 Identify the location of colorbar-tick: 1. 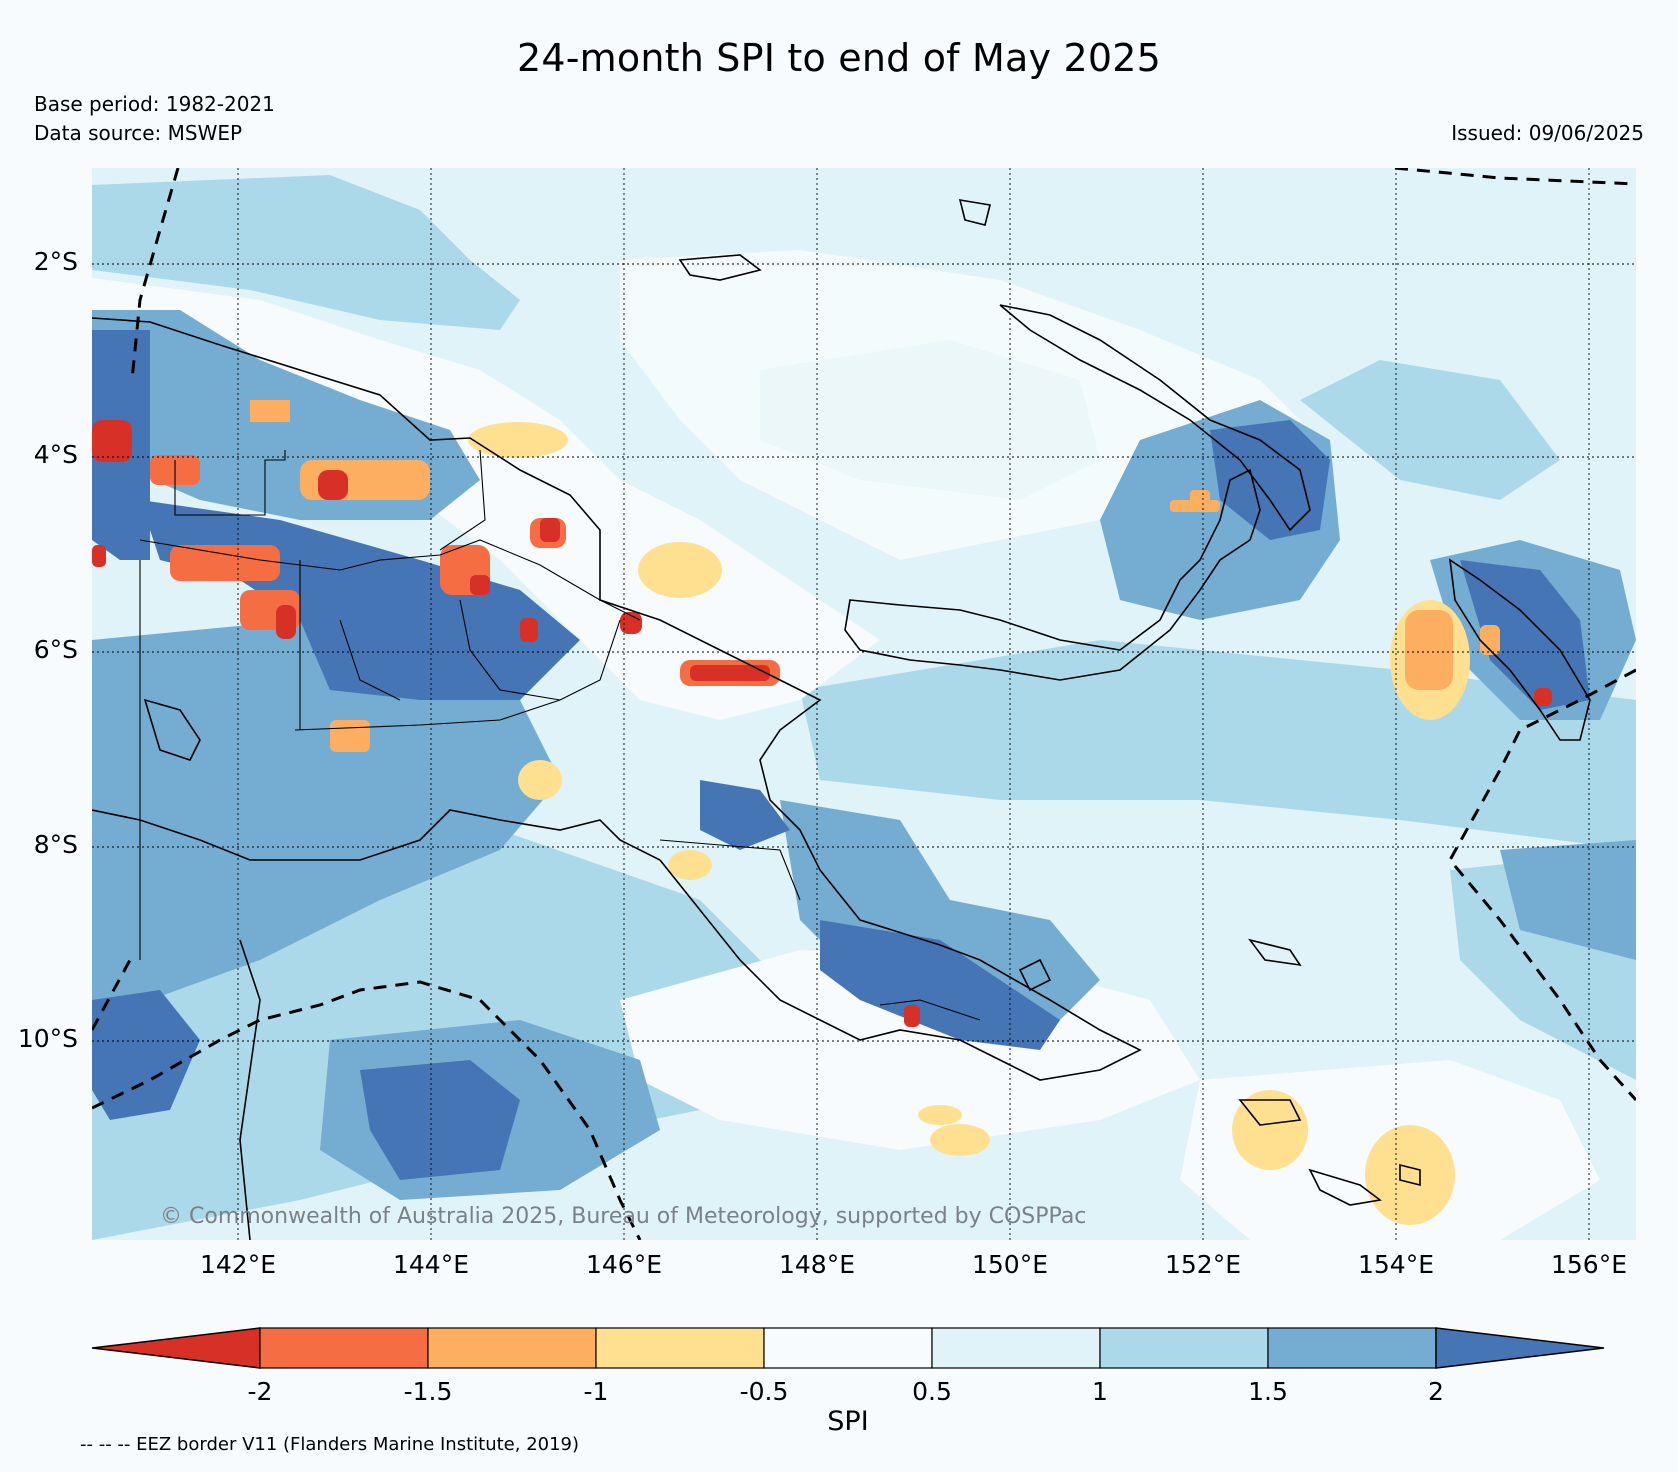
(1100, 1391).